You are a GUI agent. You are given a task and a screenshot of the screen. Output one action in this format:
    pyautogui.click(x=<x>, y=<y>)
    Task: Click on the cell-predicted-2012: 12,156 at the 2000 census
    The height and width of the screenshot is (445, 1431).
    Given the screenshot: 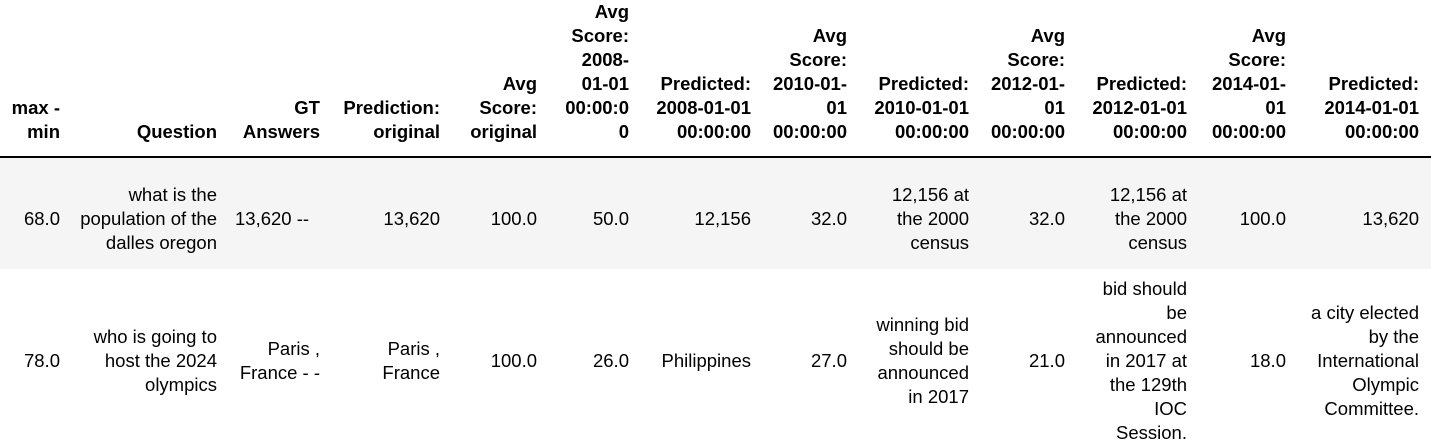 What is the action you would take?
    pyautogui.click(x=1148, y=218)
    